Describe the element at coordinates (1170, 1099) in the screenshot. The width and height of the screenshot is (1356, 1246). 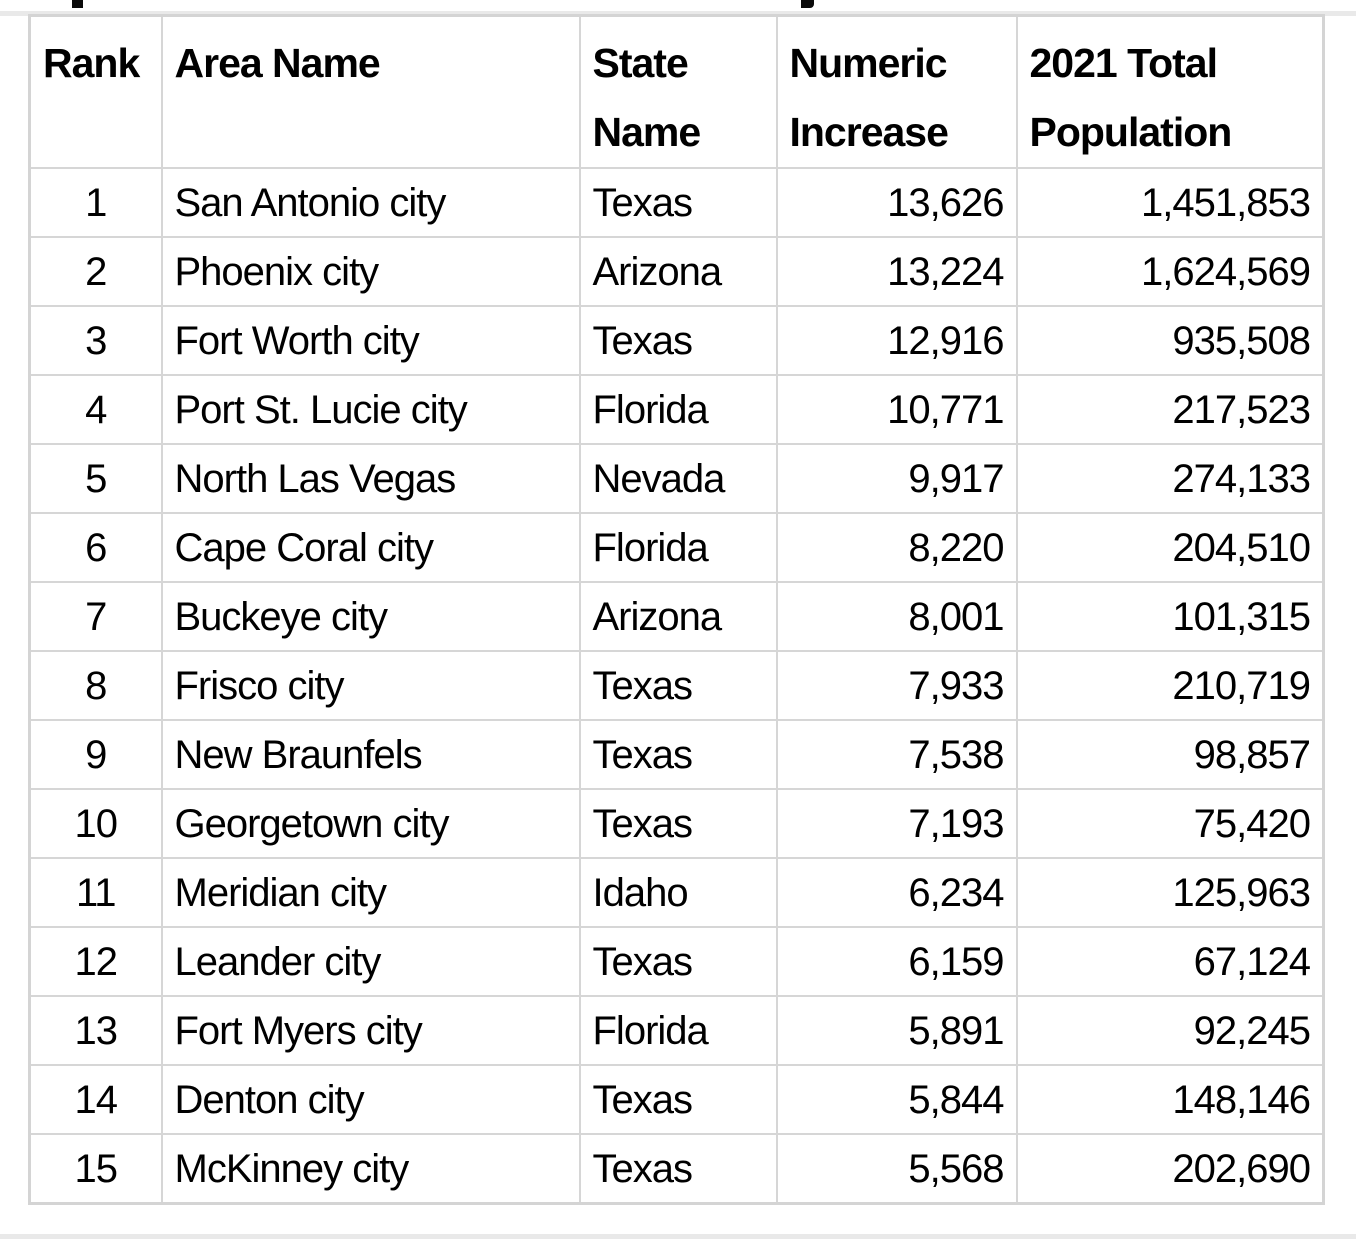
I see `cell-population: 148,146` at that location.